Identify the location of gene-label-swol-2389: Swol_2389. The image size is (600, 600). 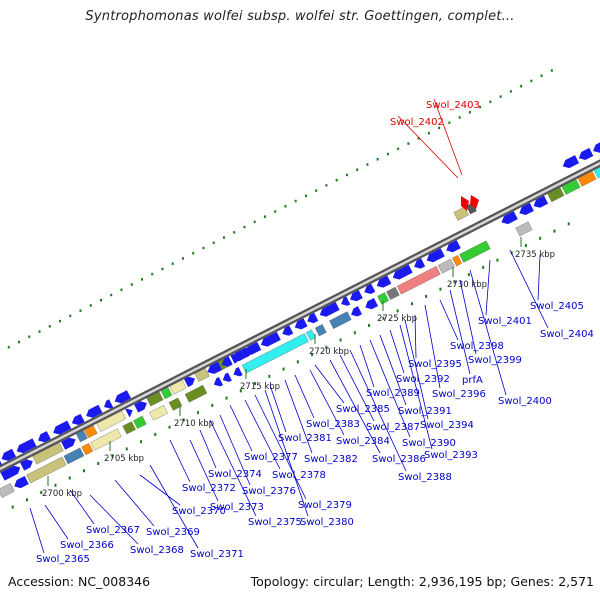
(393, 393).